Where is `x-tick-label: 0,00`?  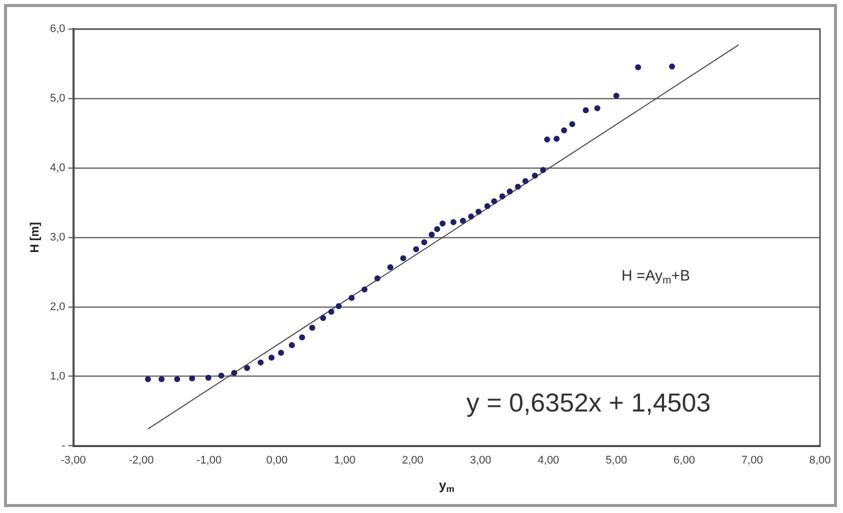
x-tick-label: 0,00 is located at coordinates (277, 460).